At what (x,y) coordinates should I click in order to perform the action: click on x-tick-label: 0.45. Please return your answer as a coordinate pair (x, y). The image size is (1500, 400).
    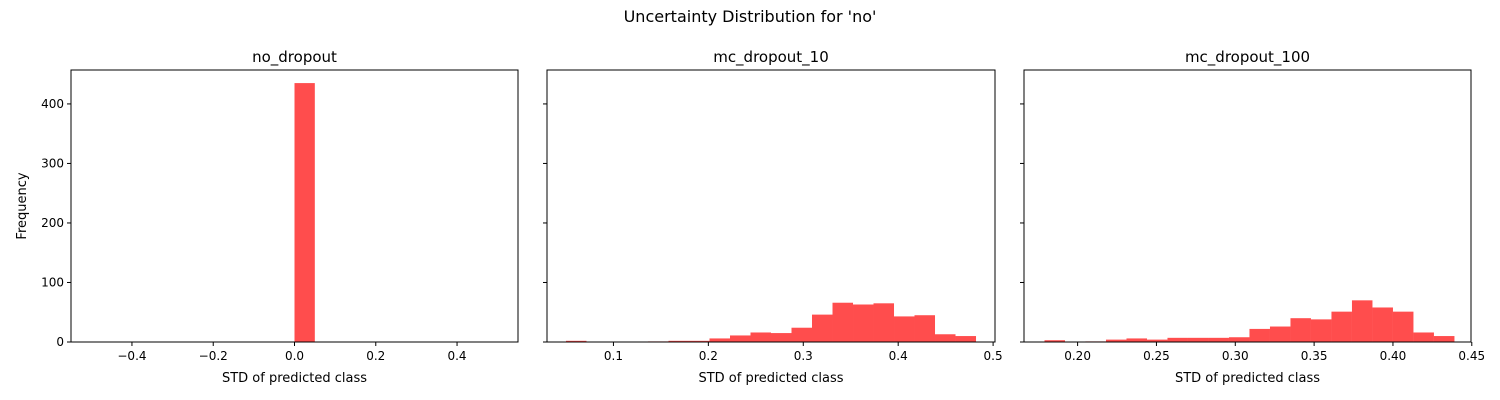
    Looking at the image, I should click on (1471, 356).